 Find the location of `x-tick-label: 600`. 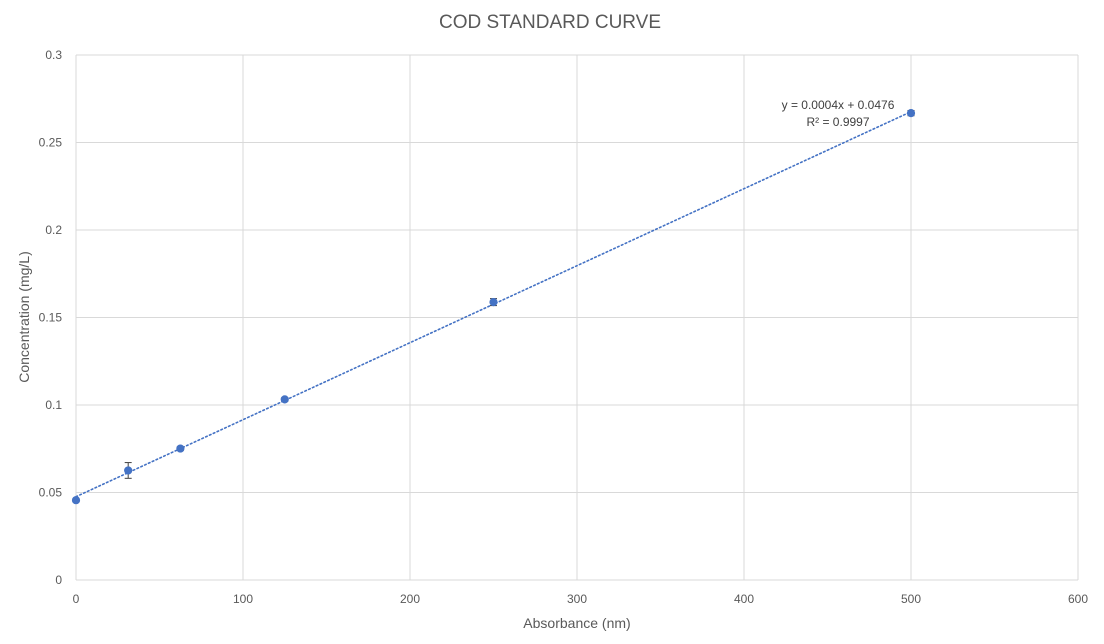

x-tick-label: 600 is located at coordinates (1078, 599).